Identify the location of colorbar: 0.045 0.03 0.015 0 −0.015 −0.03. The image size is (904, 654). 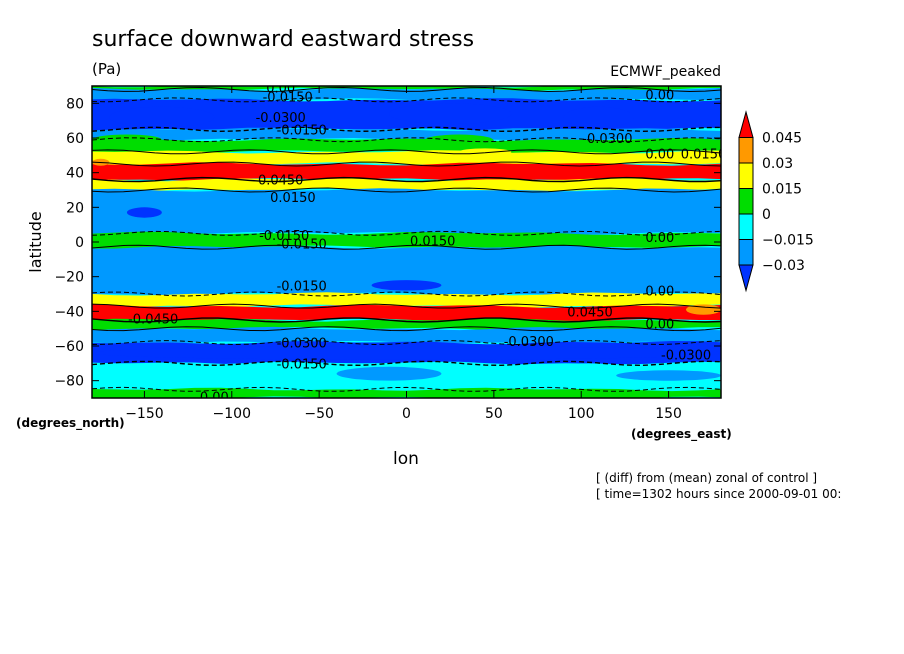
(776, 201).